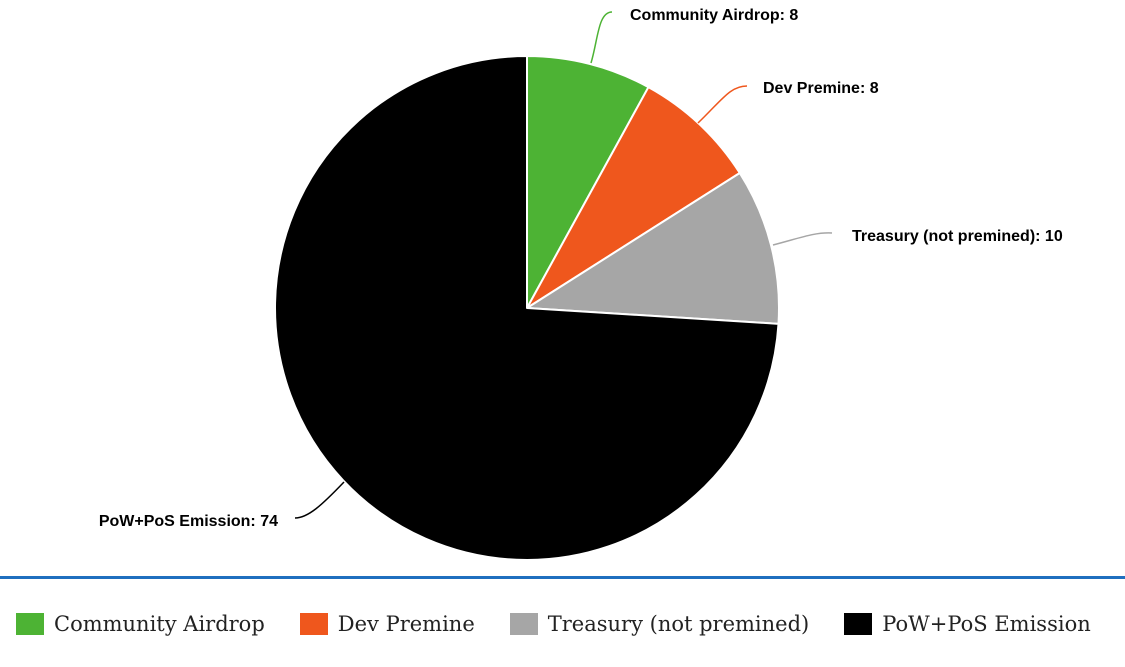 This screenshot has height=667, width=1125. What do you see at coordinates (714, 15) in the screenshot?
I see `data-label-community-airdrop: Community Airdrop: 8` at bounding box center [714, 15].